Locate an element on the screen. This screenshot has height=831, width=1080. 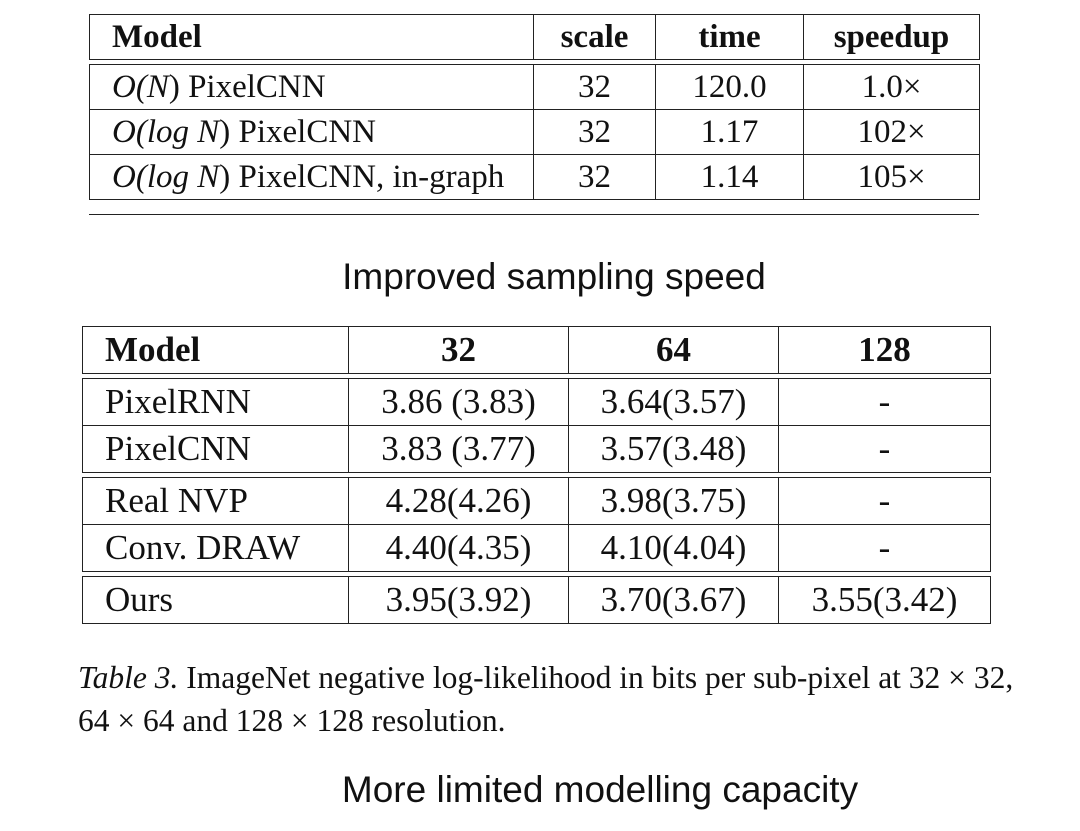
table-header-row: Model 32 64 128 is located at coordinates (536, 350).